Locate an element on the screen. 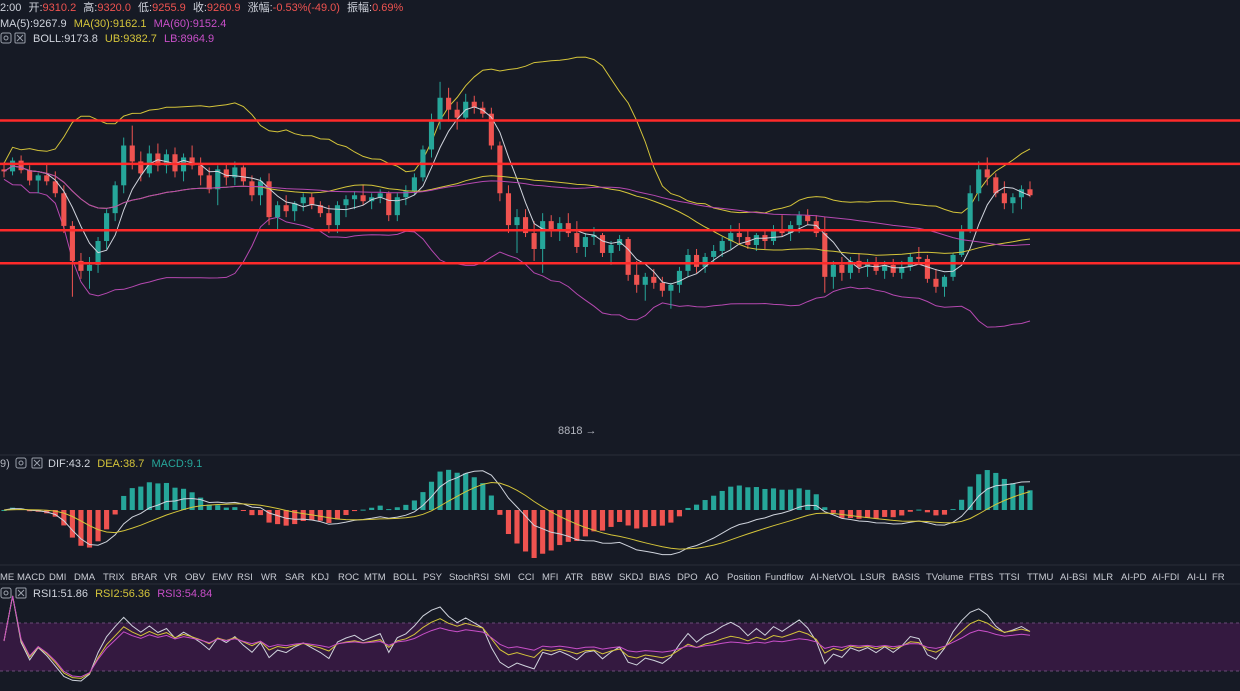 Image resolution: width=1240 pixels, height=691 pixels. ub-value: 9382.7 is located at coordinates (140, 39).